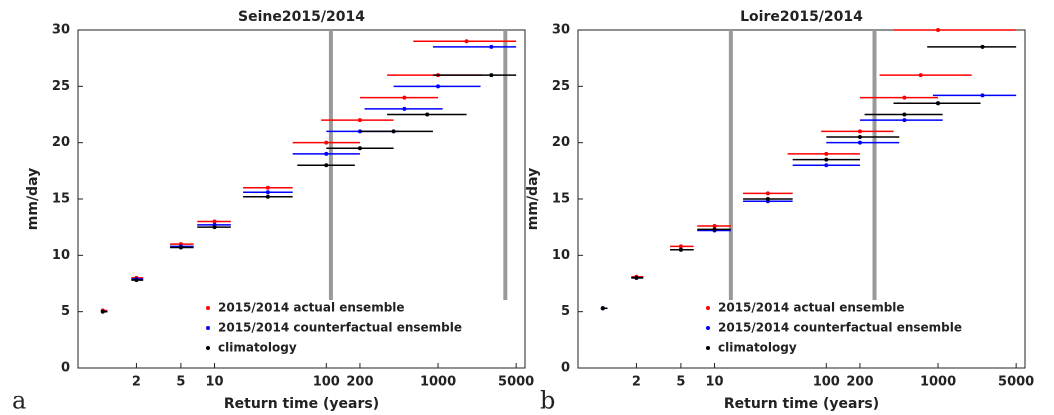  Describe the element at coordinates (801, 17) in the screenshot. I see `chart-title: Loire2015/2014` at that location.